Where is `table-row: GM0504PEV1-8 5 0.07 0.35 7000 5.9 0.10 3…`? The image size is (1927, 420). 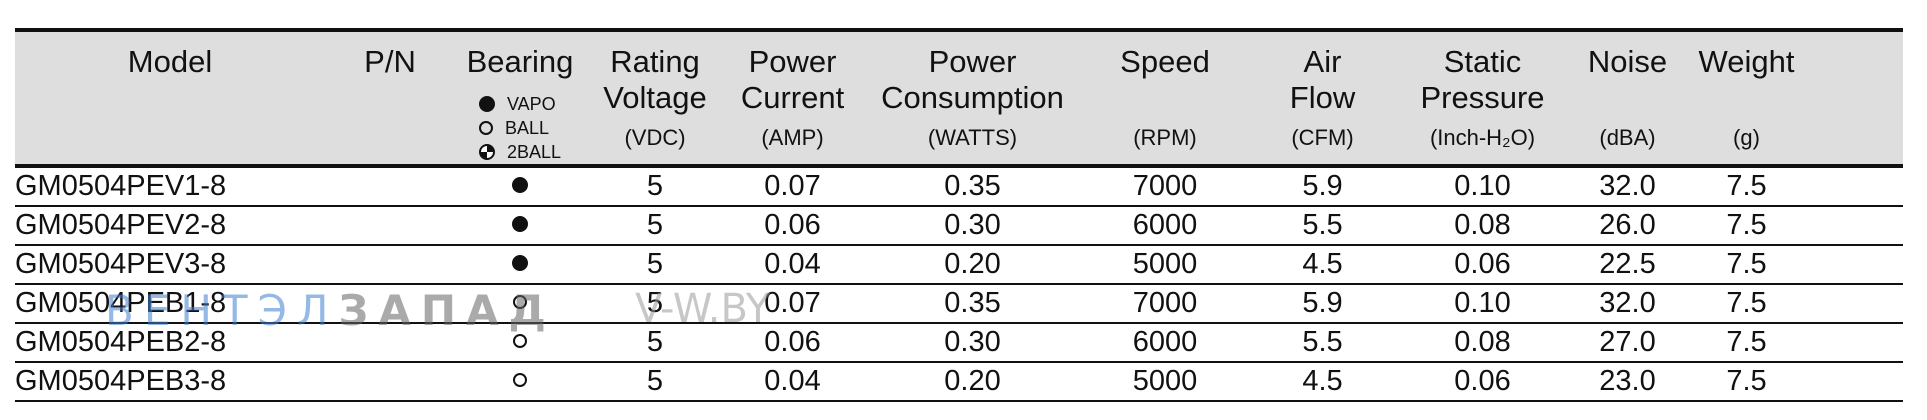
table-row: GM0504PEV1-8 5 0.07 0.35 7000 5.9 0.10 3… is located at coordinates (959, 187).